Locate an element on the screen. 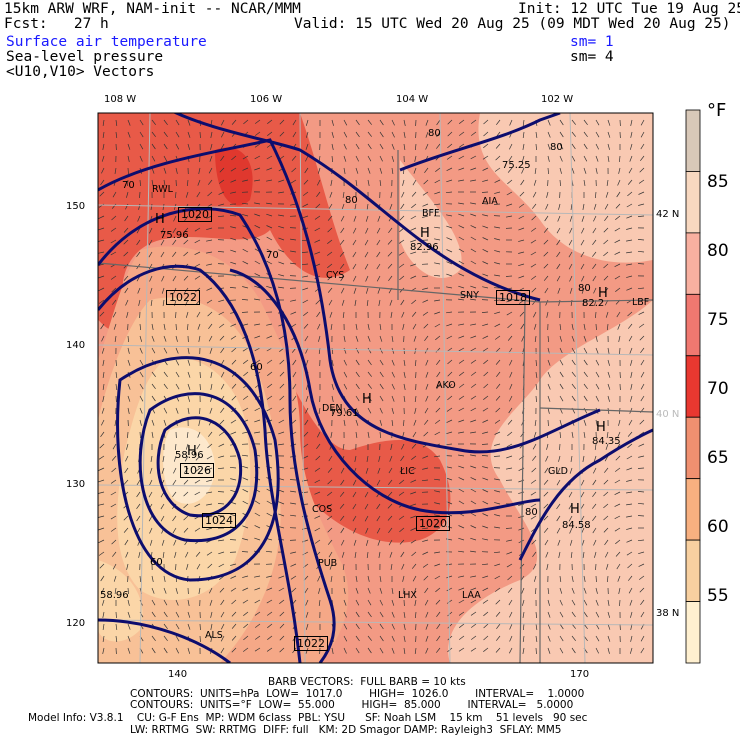 Image resolution: width=740 pixels, height=740 pixels. temp-fill-70-75-nw is located at coordinates (224, 223).